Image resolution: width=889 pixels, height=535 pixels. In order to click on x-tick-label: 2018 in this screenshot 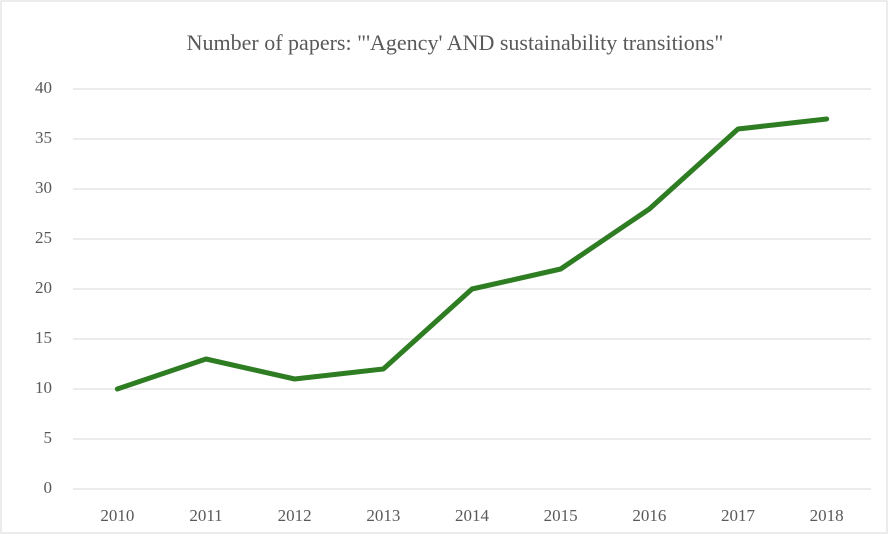, I will do `click(827, 515)`.